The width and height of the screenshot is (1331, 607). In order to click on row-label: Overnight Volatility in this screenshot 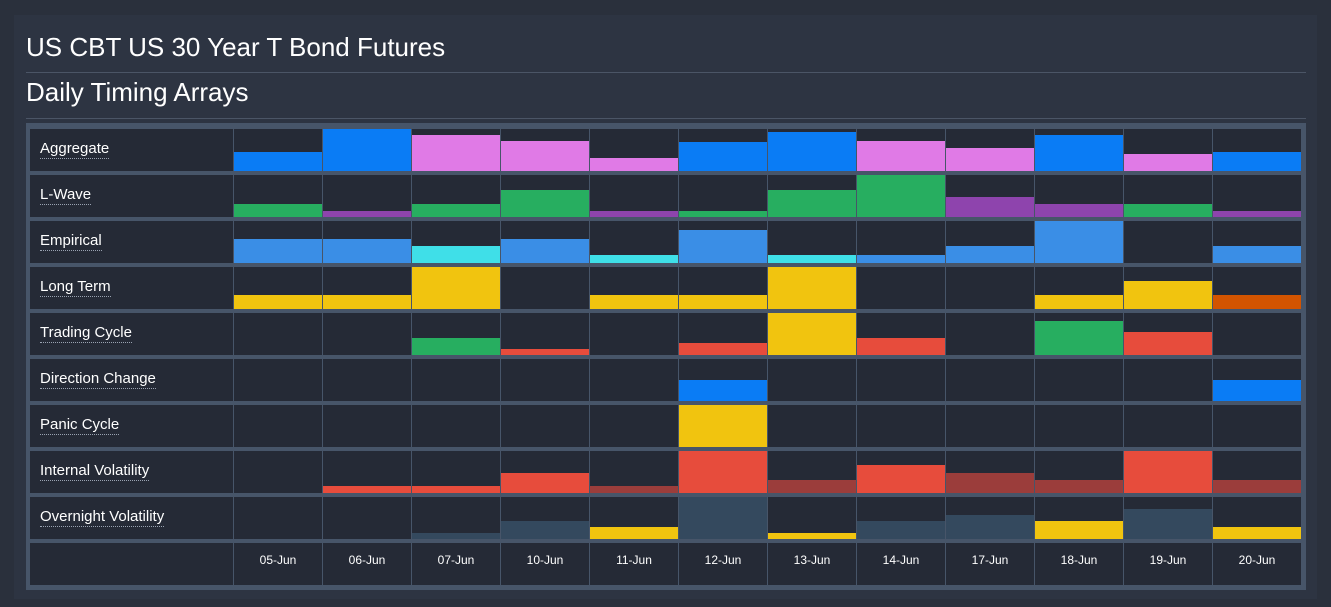, I will do `click(102, 517)`.